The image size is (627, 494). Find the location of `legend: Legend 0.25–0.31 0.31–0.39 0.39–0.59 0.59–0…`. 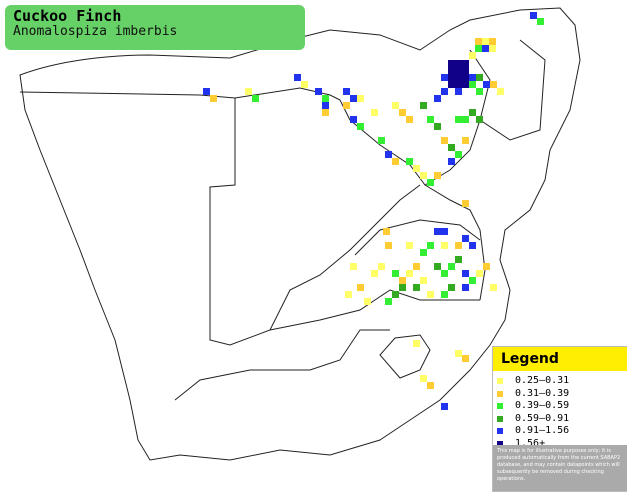

legend: Legend 0.25–0.31 0.31–0.39 0.39–0.59 0.59–0… is located at coordinates (559, 419).